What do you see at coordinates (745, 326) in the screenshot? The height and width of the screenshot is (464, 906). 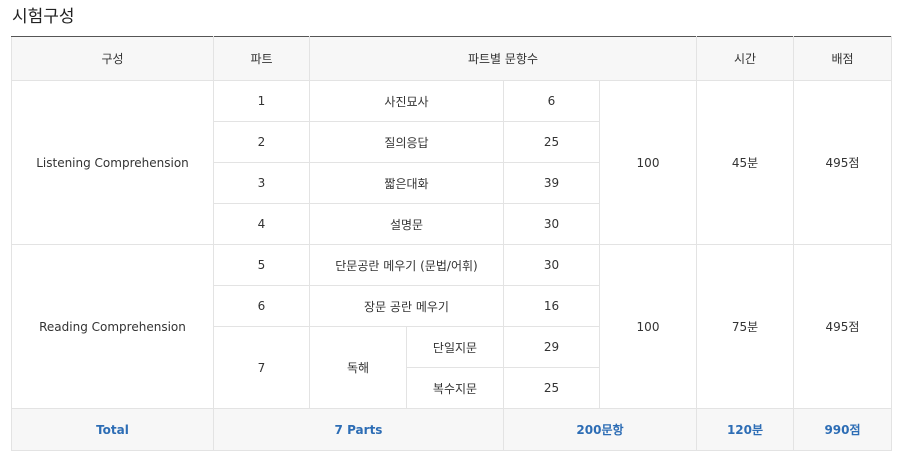 I see `reading-time: 75분` at bounding box center [745, 326].